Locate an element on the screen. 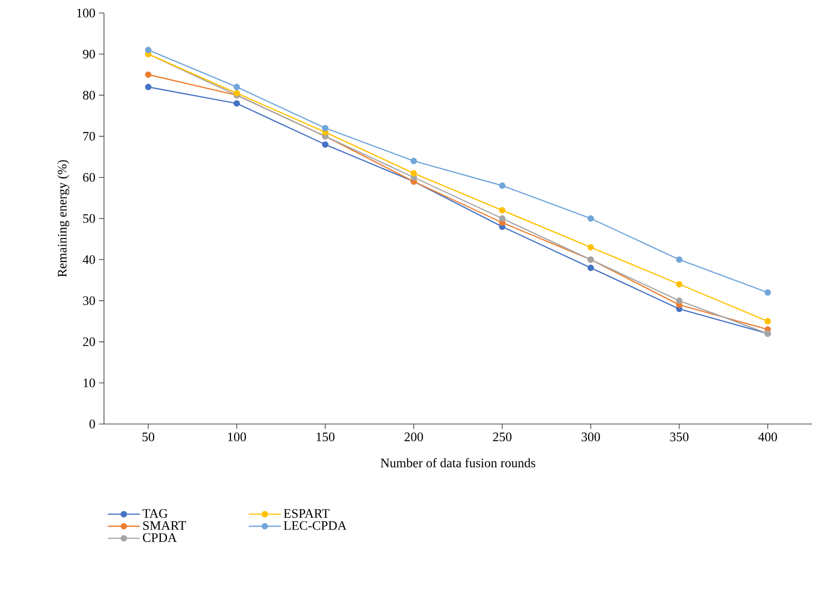  x-tick-label: 250 is located at coordinates (502, 437).